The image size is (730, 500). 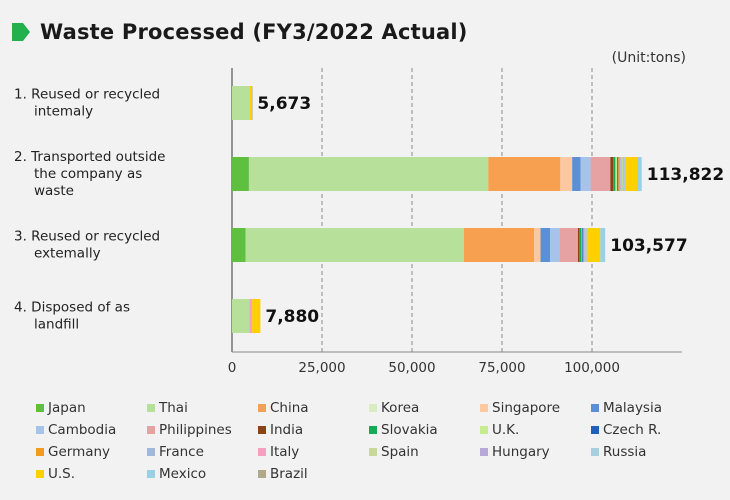 What do you see at coordinates (285, 452) in the screenshot?
I see `legend-label: Italy` at bounding box center [285, 452].